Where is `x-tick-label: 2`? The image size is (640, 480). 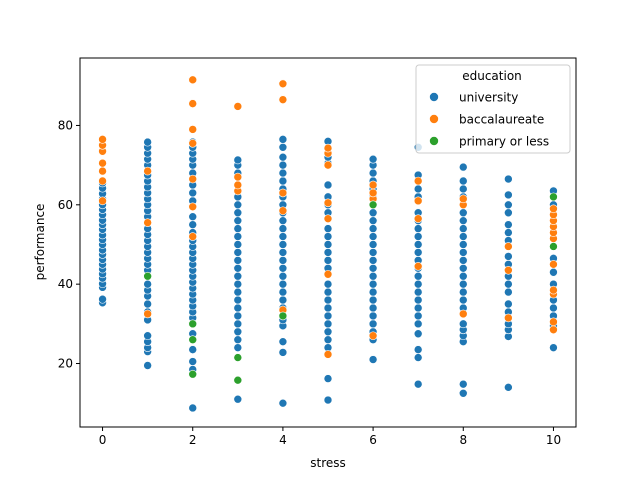
x-tick-label: 2 is located at coordinates (193, 440).